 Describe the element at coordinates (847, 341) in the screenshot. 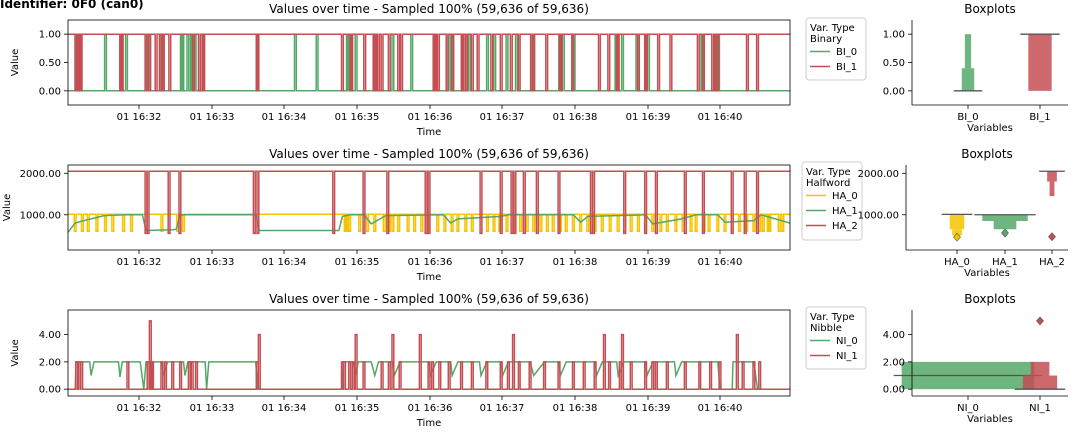

I see `legend-label-ni_0: NI_0` at that location.